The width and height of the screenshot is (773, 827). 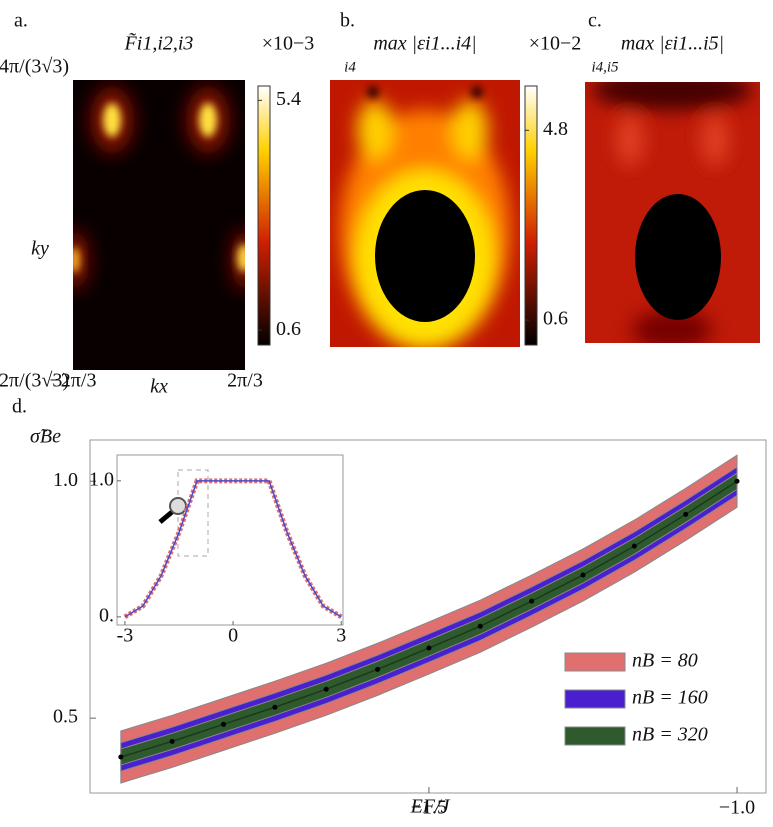 I want to click on x-tick-label: −2π/3, so click(x=73, y=381).